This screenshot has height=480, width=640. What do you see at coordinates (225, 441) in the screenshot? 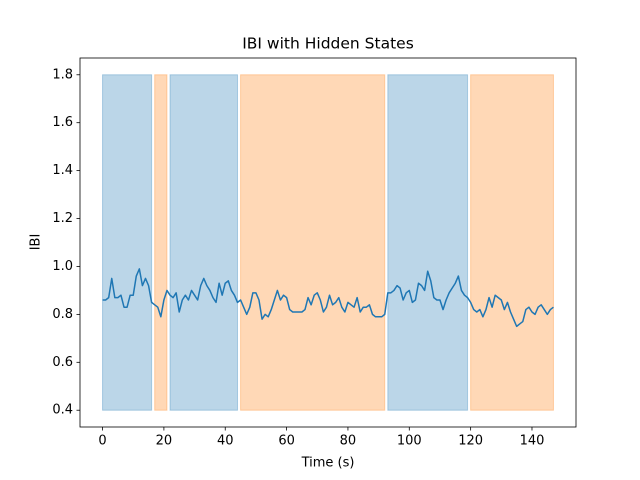
I see `x-tick-label: 40` at bounding box center [225, 441].